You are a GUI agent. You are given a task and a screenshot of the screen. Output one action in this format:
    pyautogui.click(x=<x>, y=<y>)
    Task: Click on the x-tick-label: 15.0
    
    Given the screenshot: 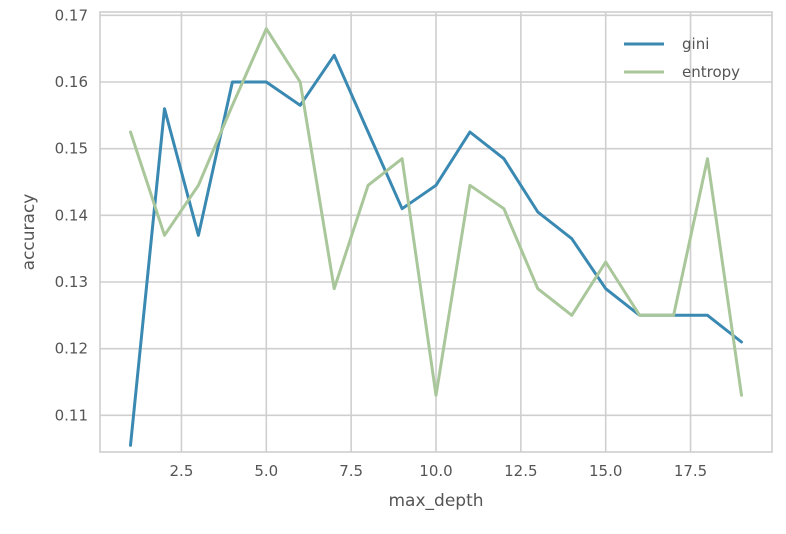 What is the action you would take?
    pyautogui.click(x=605, y=471)
    